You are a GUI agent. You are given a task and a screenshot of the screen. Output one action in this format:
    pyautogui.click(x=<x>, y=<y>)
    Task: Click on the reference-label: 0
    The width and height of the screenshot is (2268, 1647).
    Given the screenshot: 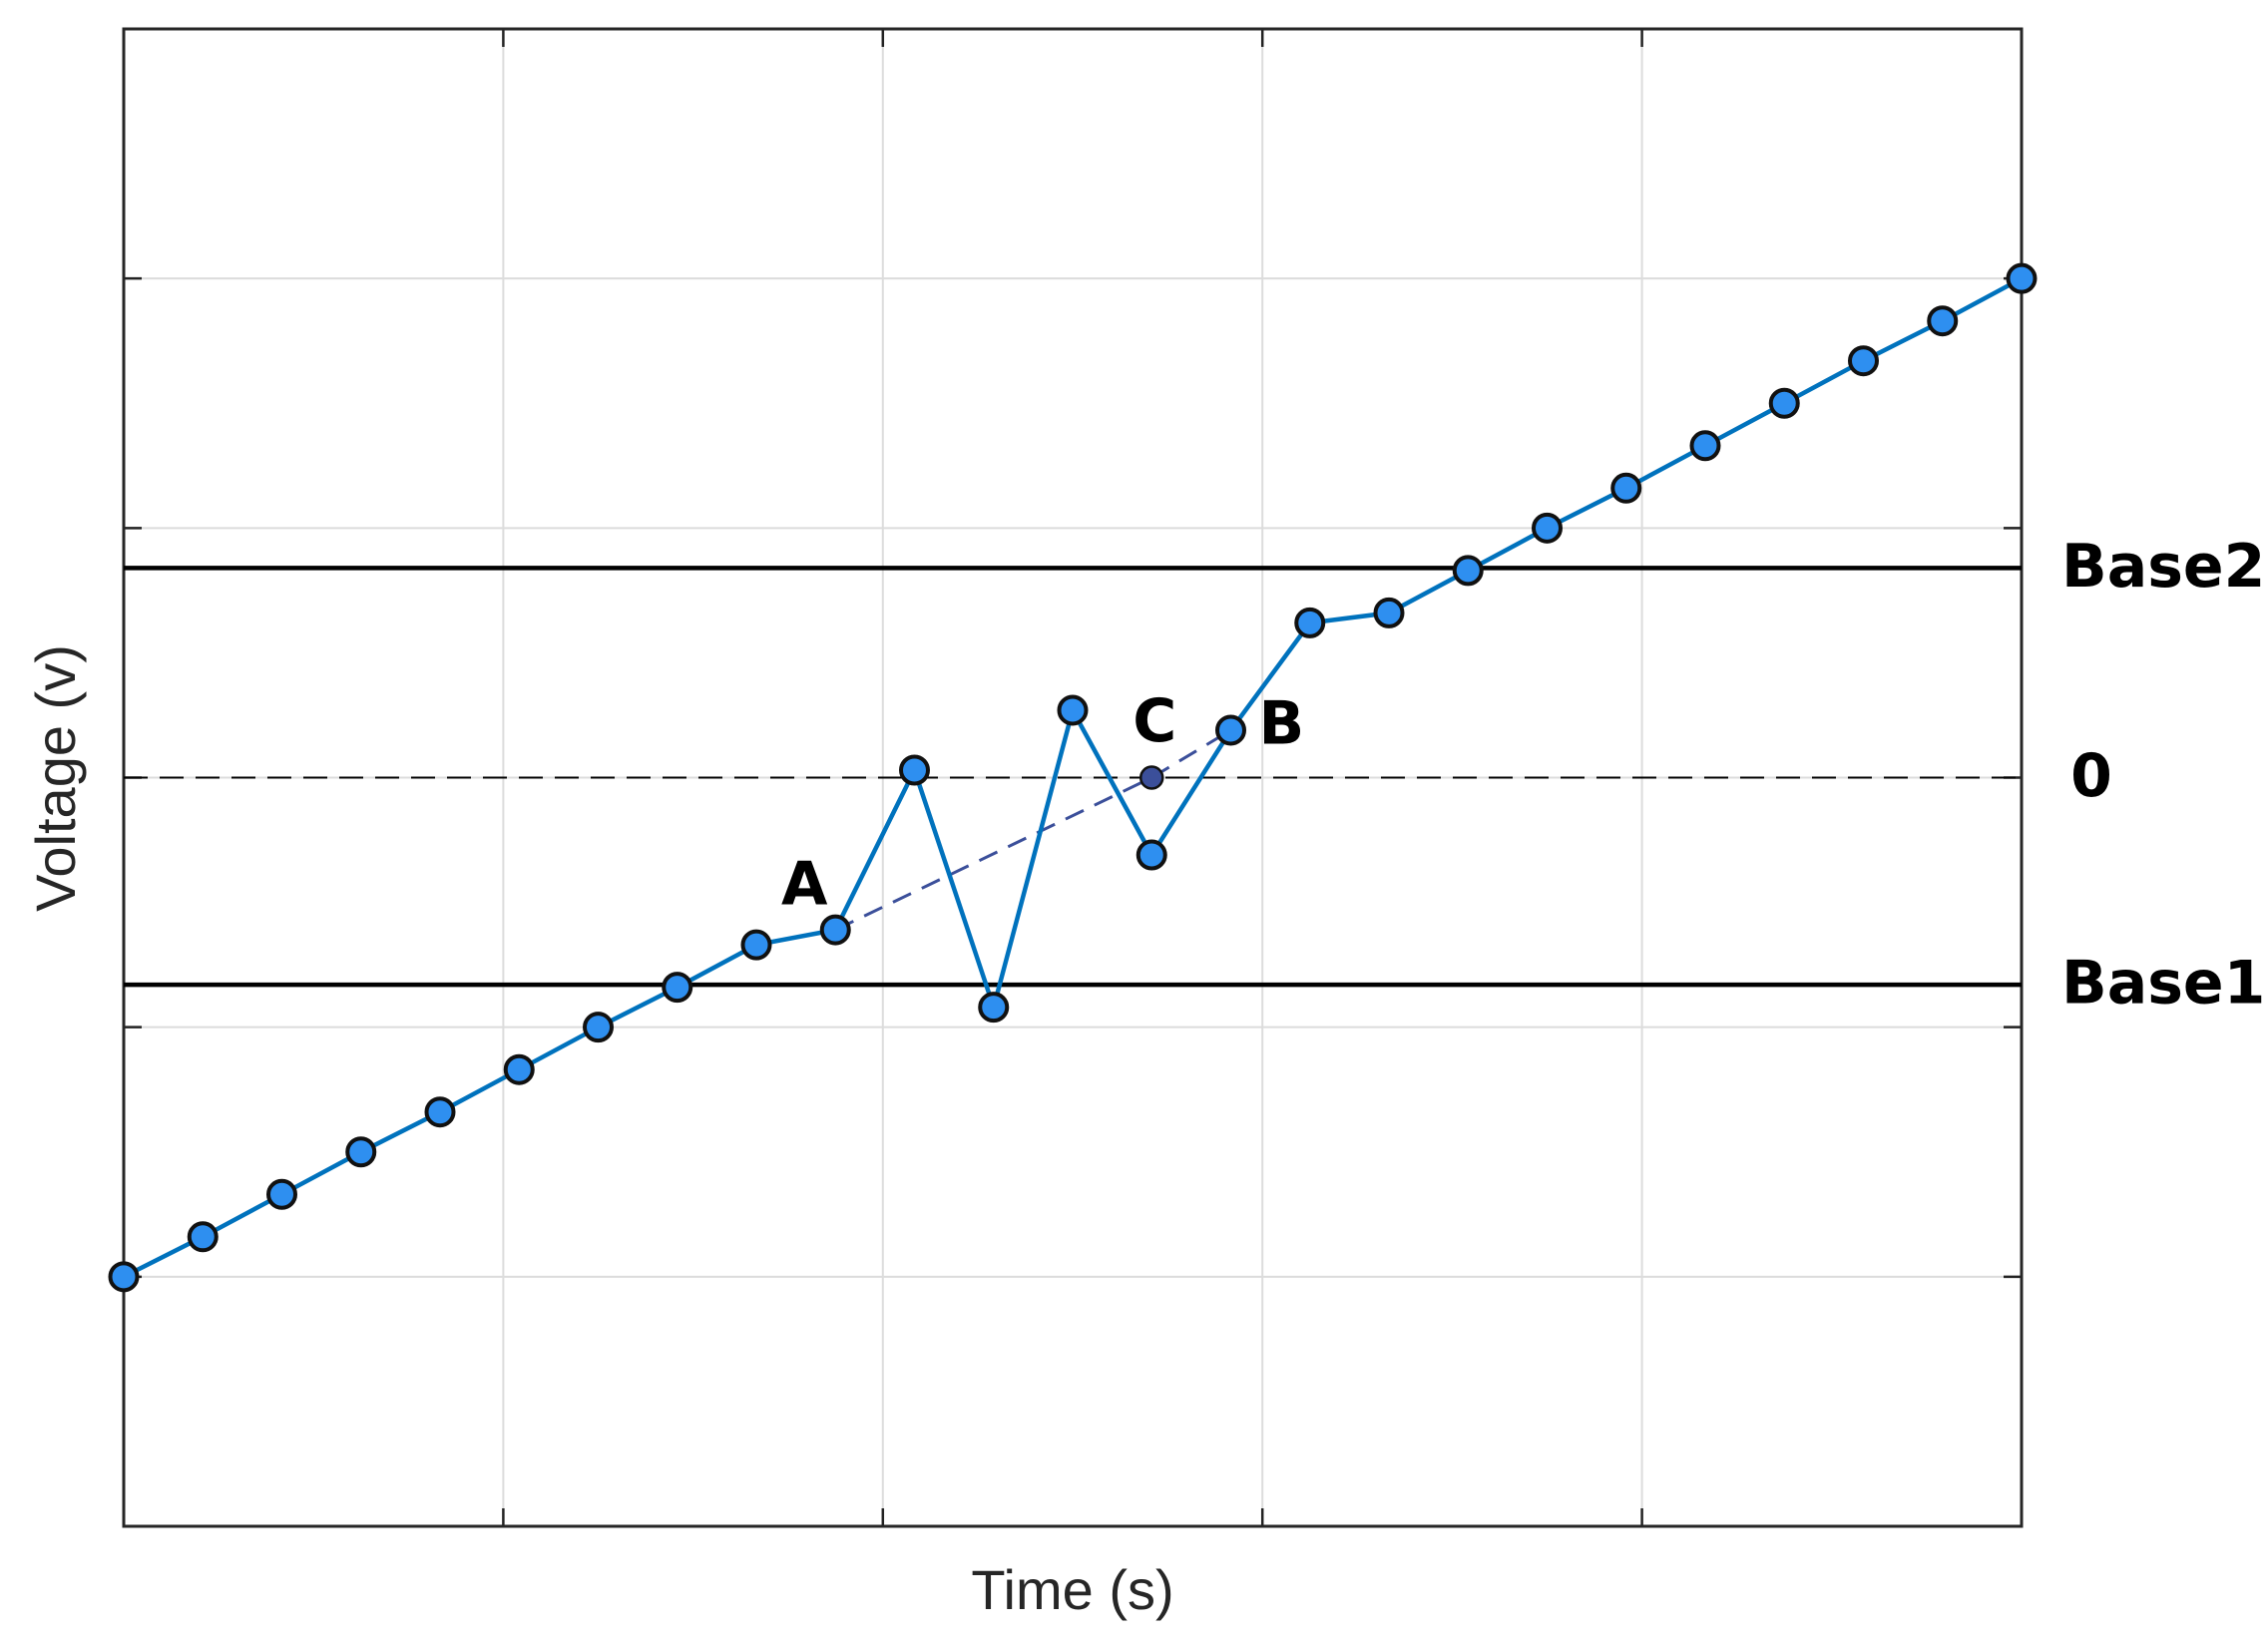 What is the action you would take?
    pyautogui.click(x=2091, y=776)
    